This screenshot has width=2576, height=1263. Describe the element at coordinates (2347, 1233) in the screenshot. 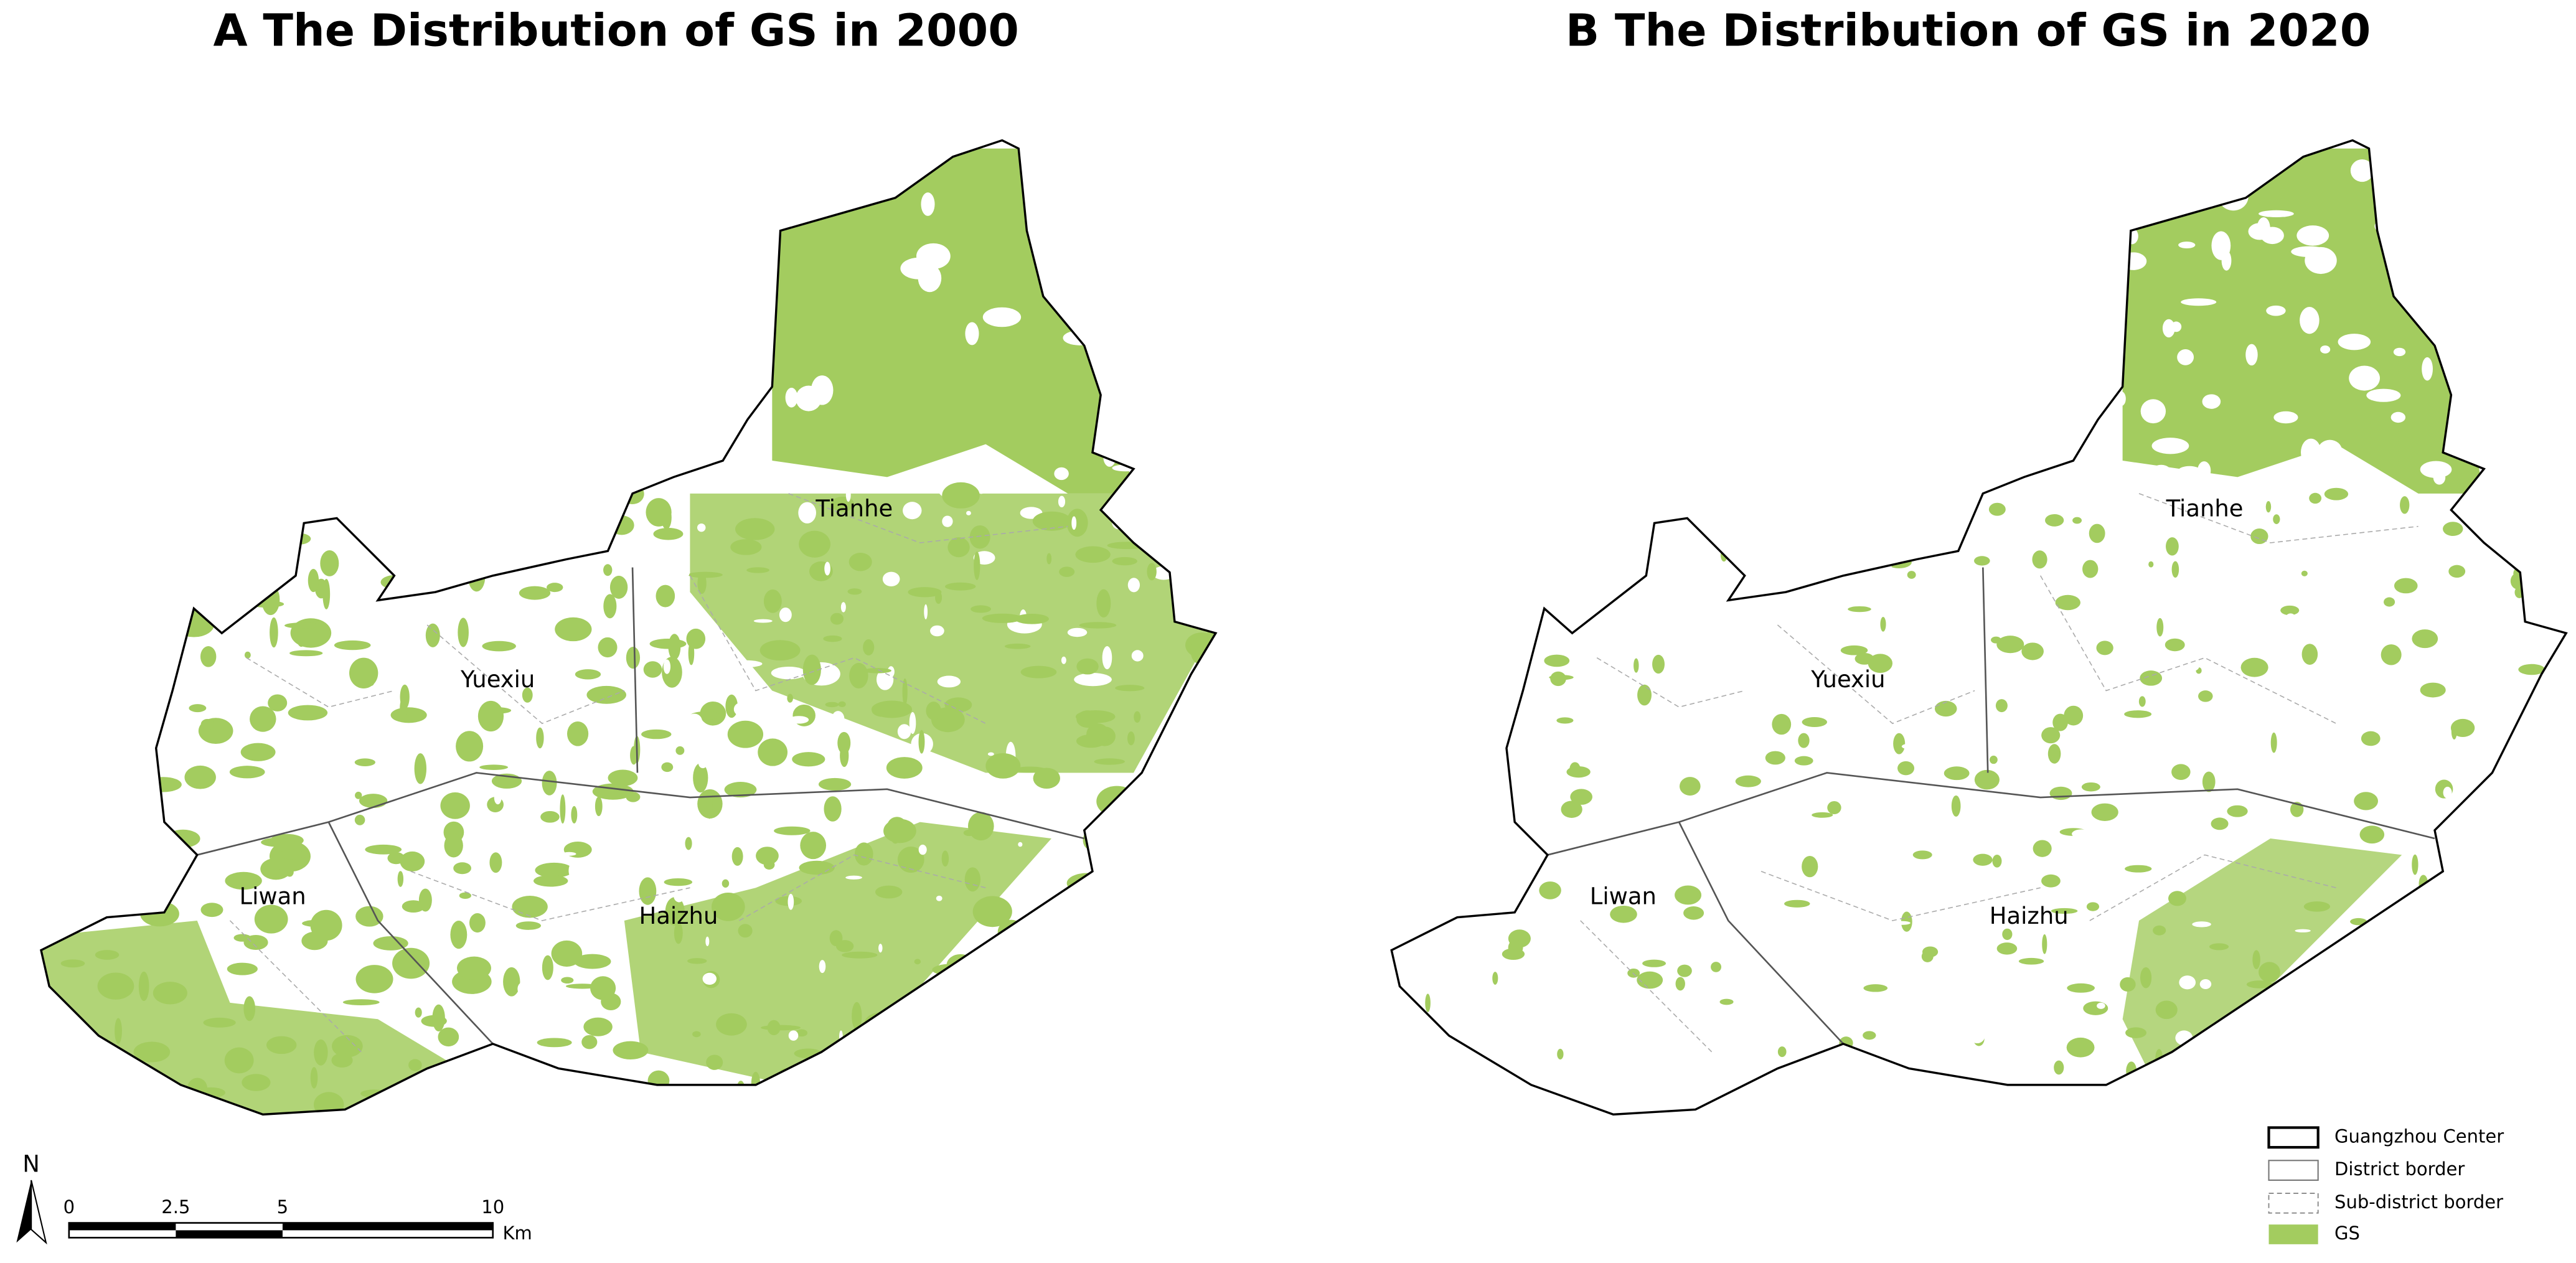

I see `legend-label: GS` at that location.